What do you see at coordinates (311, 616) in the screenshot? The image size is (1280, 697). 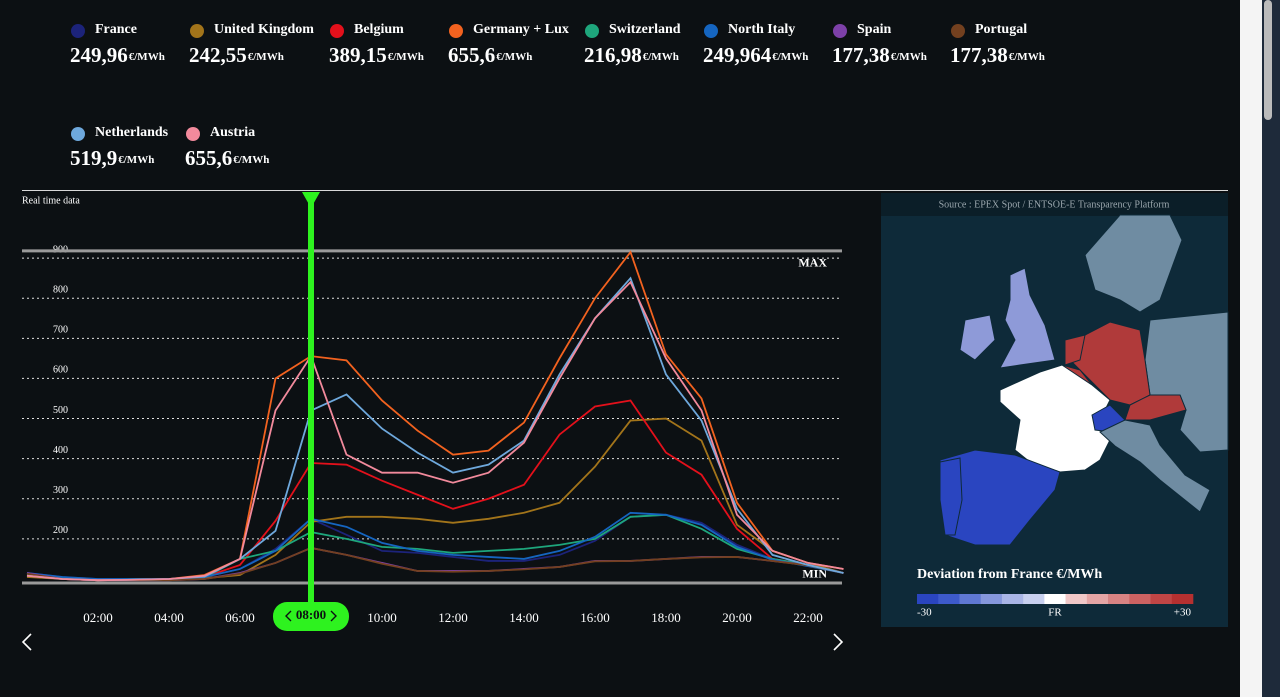 I see `time-selector` at bounding box center [311, 616].